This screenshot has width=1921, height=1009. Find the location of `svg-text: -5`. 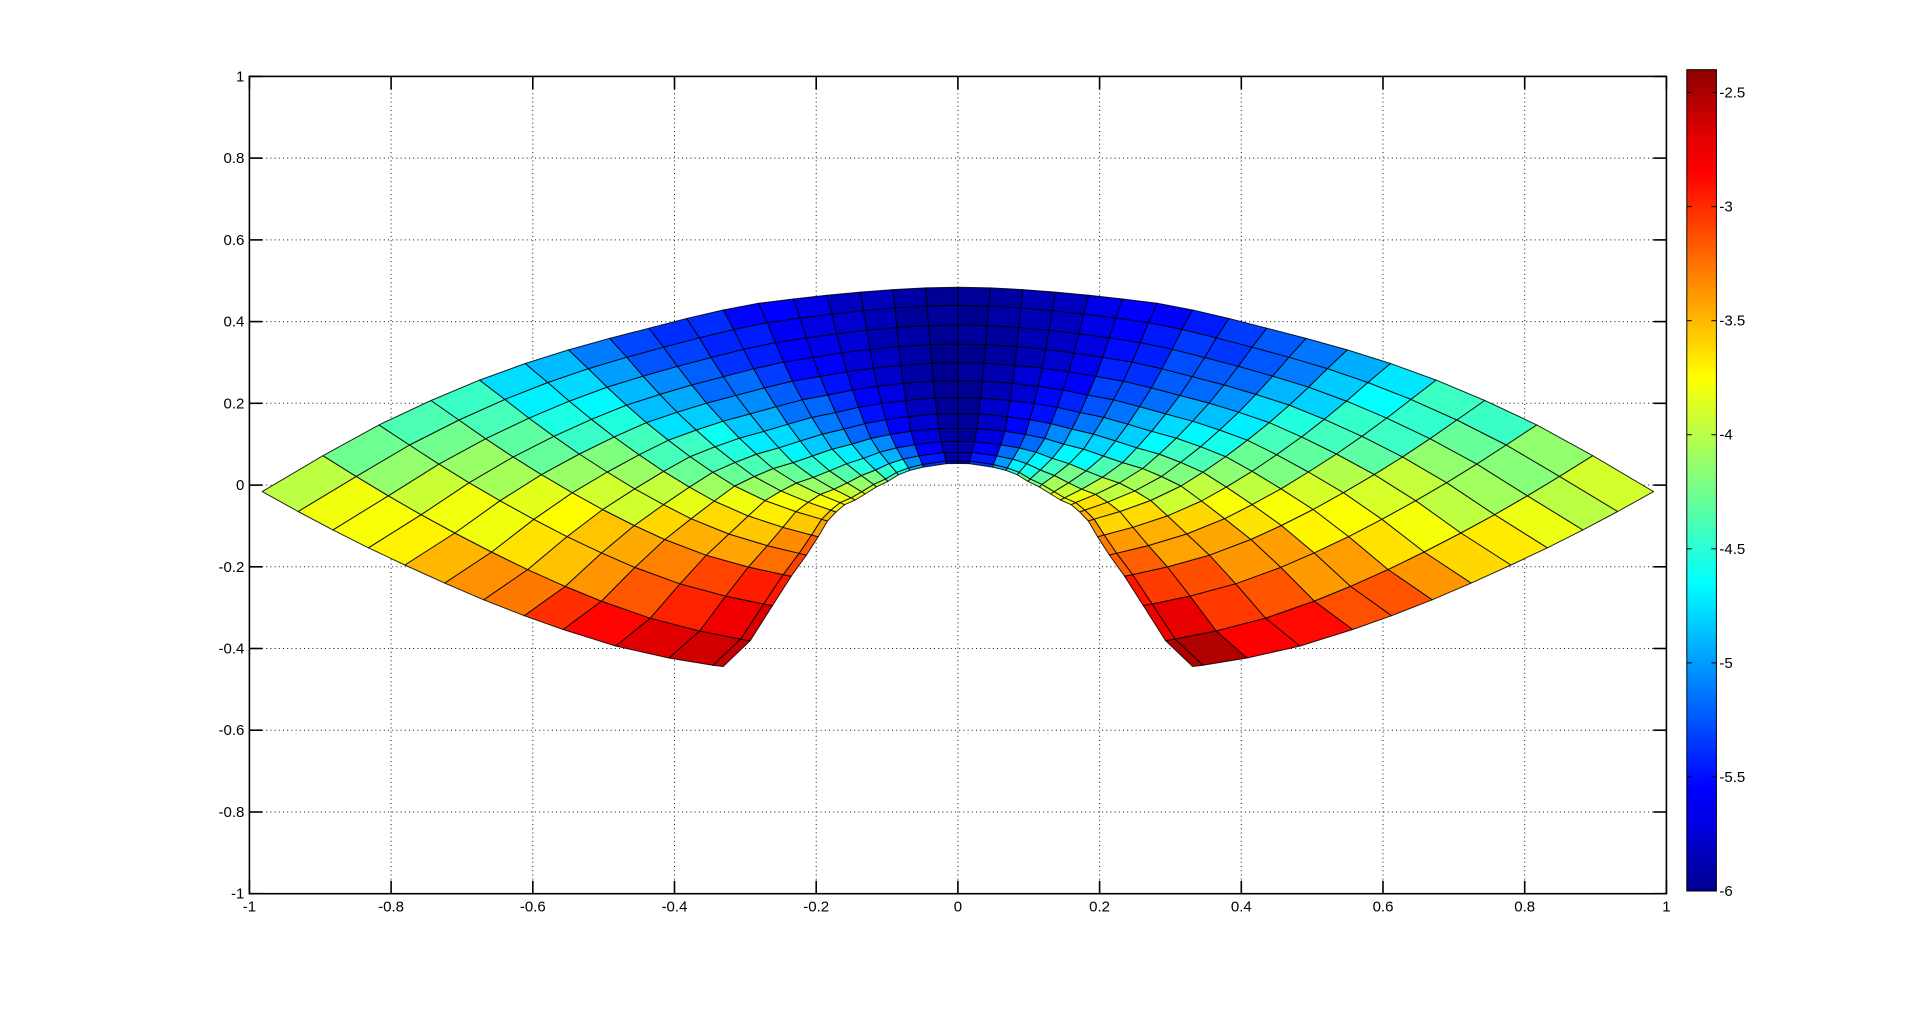

svg-text: -5 is located at coordinates (1725, 663).